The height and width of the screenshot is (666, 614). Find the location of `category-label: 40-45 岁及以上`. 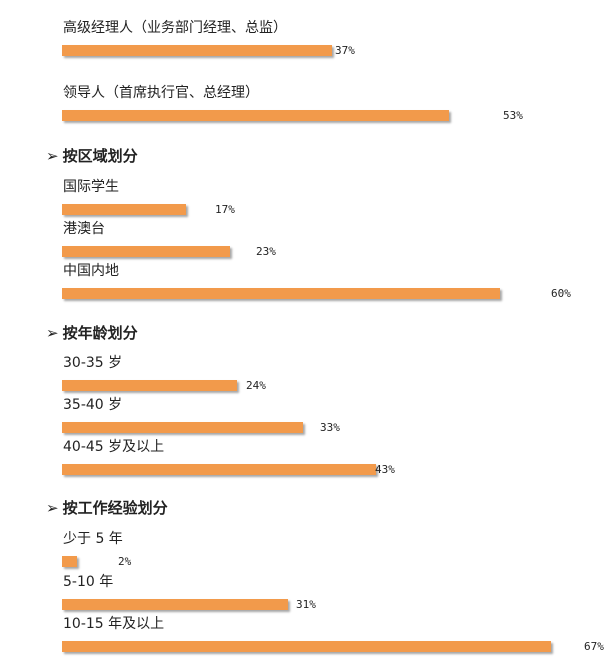

category-label: 40-45 岁及以上 is located at coordinates (114, 447).